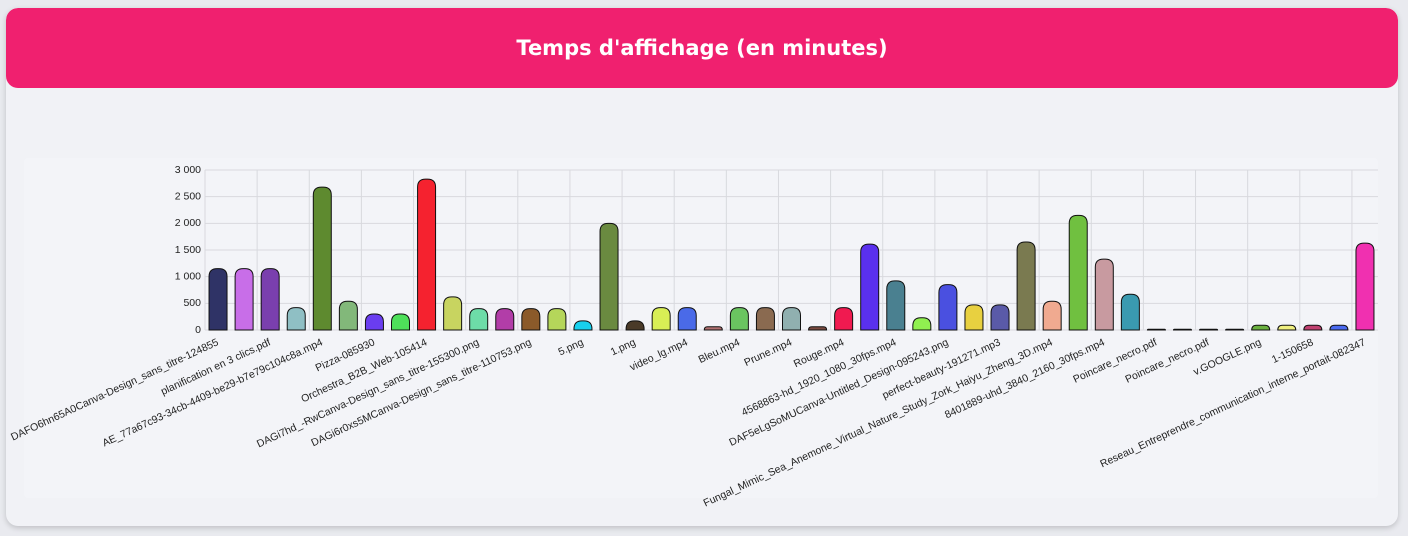 This screenshot has height=536, width=1408. What do you see at coordinates (188, 196) in the screenshot?
I see `y-tick-label: 2 500` at bounding box center [188, 196].